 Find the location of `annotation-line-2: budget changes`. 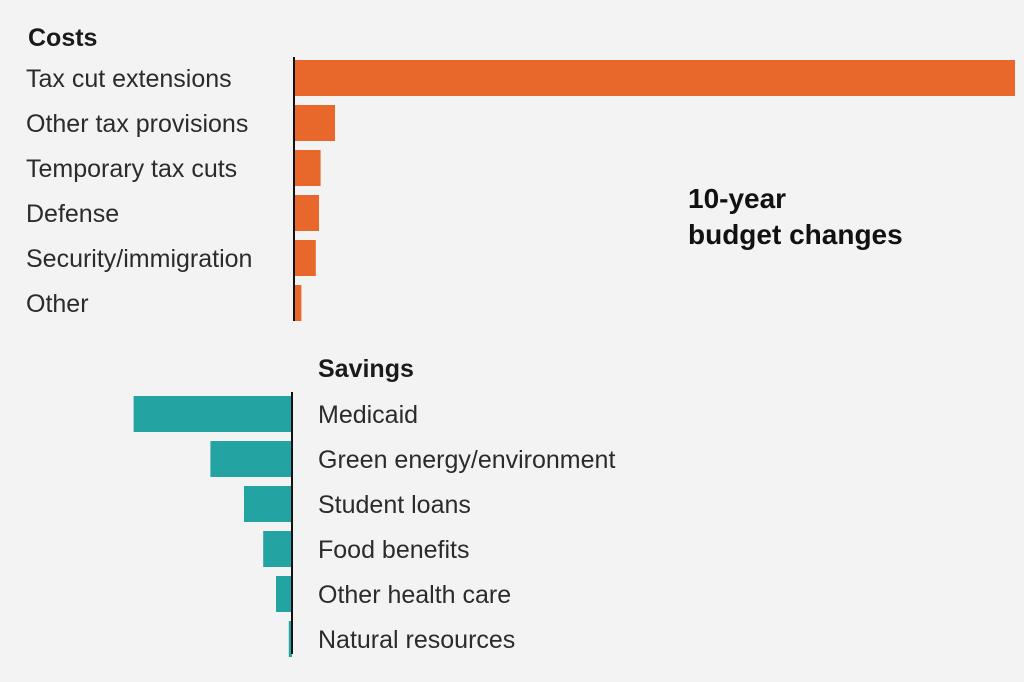

annotation-line-2: budget changes is located at coordinates (795, 234).